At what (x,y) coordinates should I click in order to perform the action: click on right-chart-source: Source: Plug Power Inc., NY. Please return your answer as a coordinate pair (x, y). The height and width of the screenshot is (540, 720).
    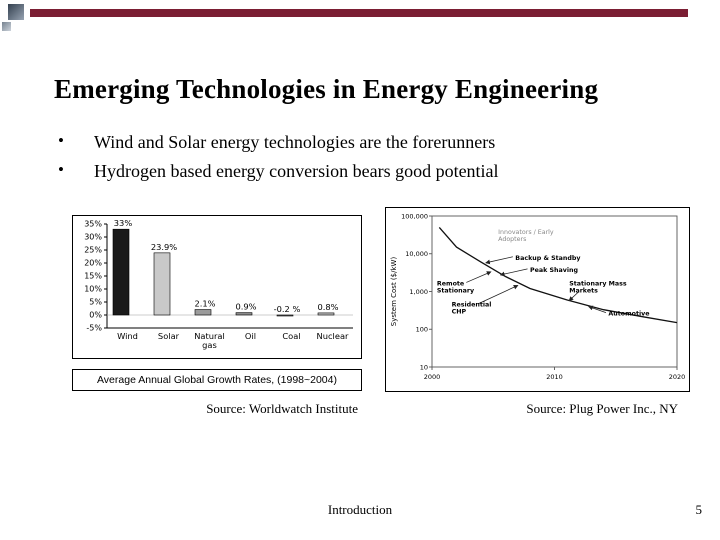
    Looking at the image, I should click on (602, 408).